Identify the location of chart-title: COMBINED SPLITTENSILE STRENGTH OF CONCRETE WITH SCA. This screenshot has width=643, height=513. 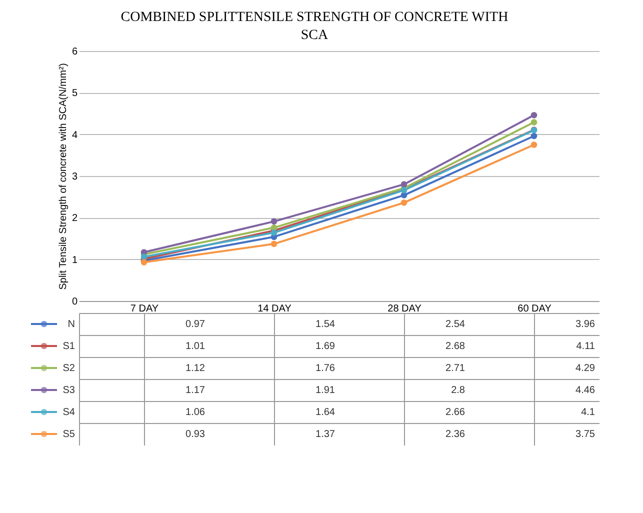
(314, 26).